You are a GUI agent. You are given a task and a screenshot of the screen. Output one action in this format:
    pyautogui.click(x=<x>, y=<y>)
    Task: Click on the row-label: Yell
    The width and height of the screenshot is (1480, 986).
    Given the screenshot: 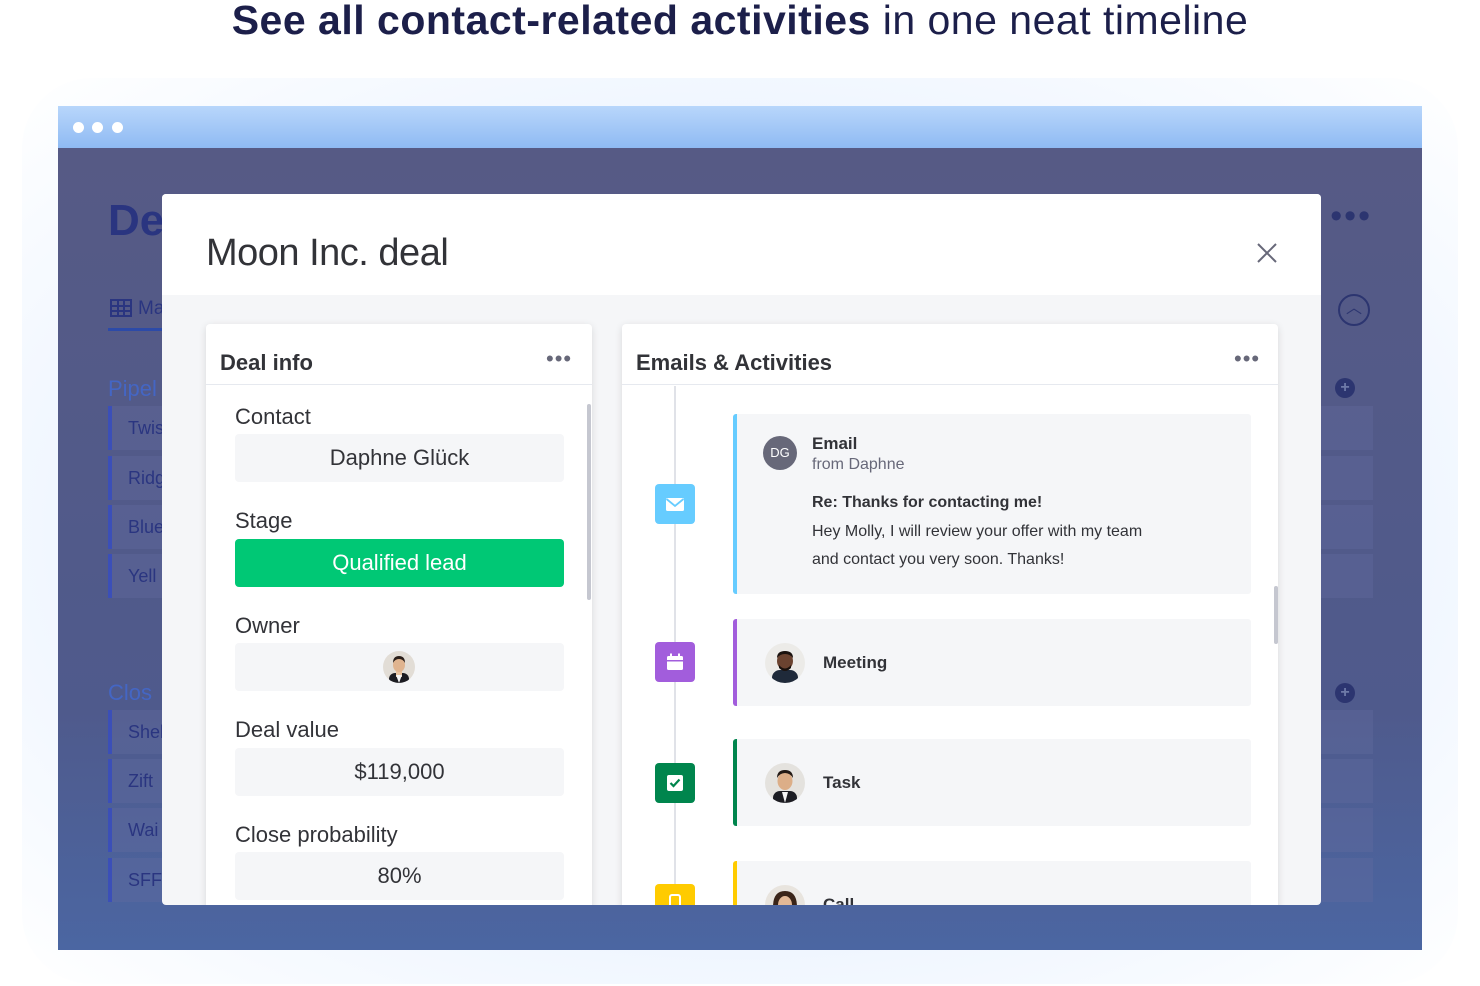 What is the action you would take?
    pyautogui.click(x=142, y=576)
    